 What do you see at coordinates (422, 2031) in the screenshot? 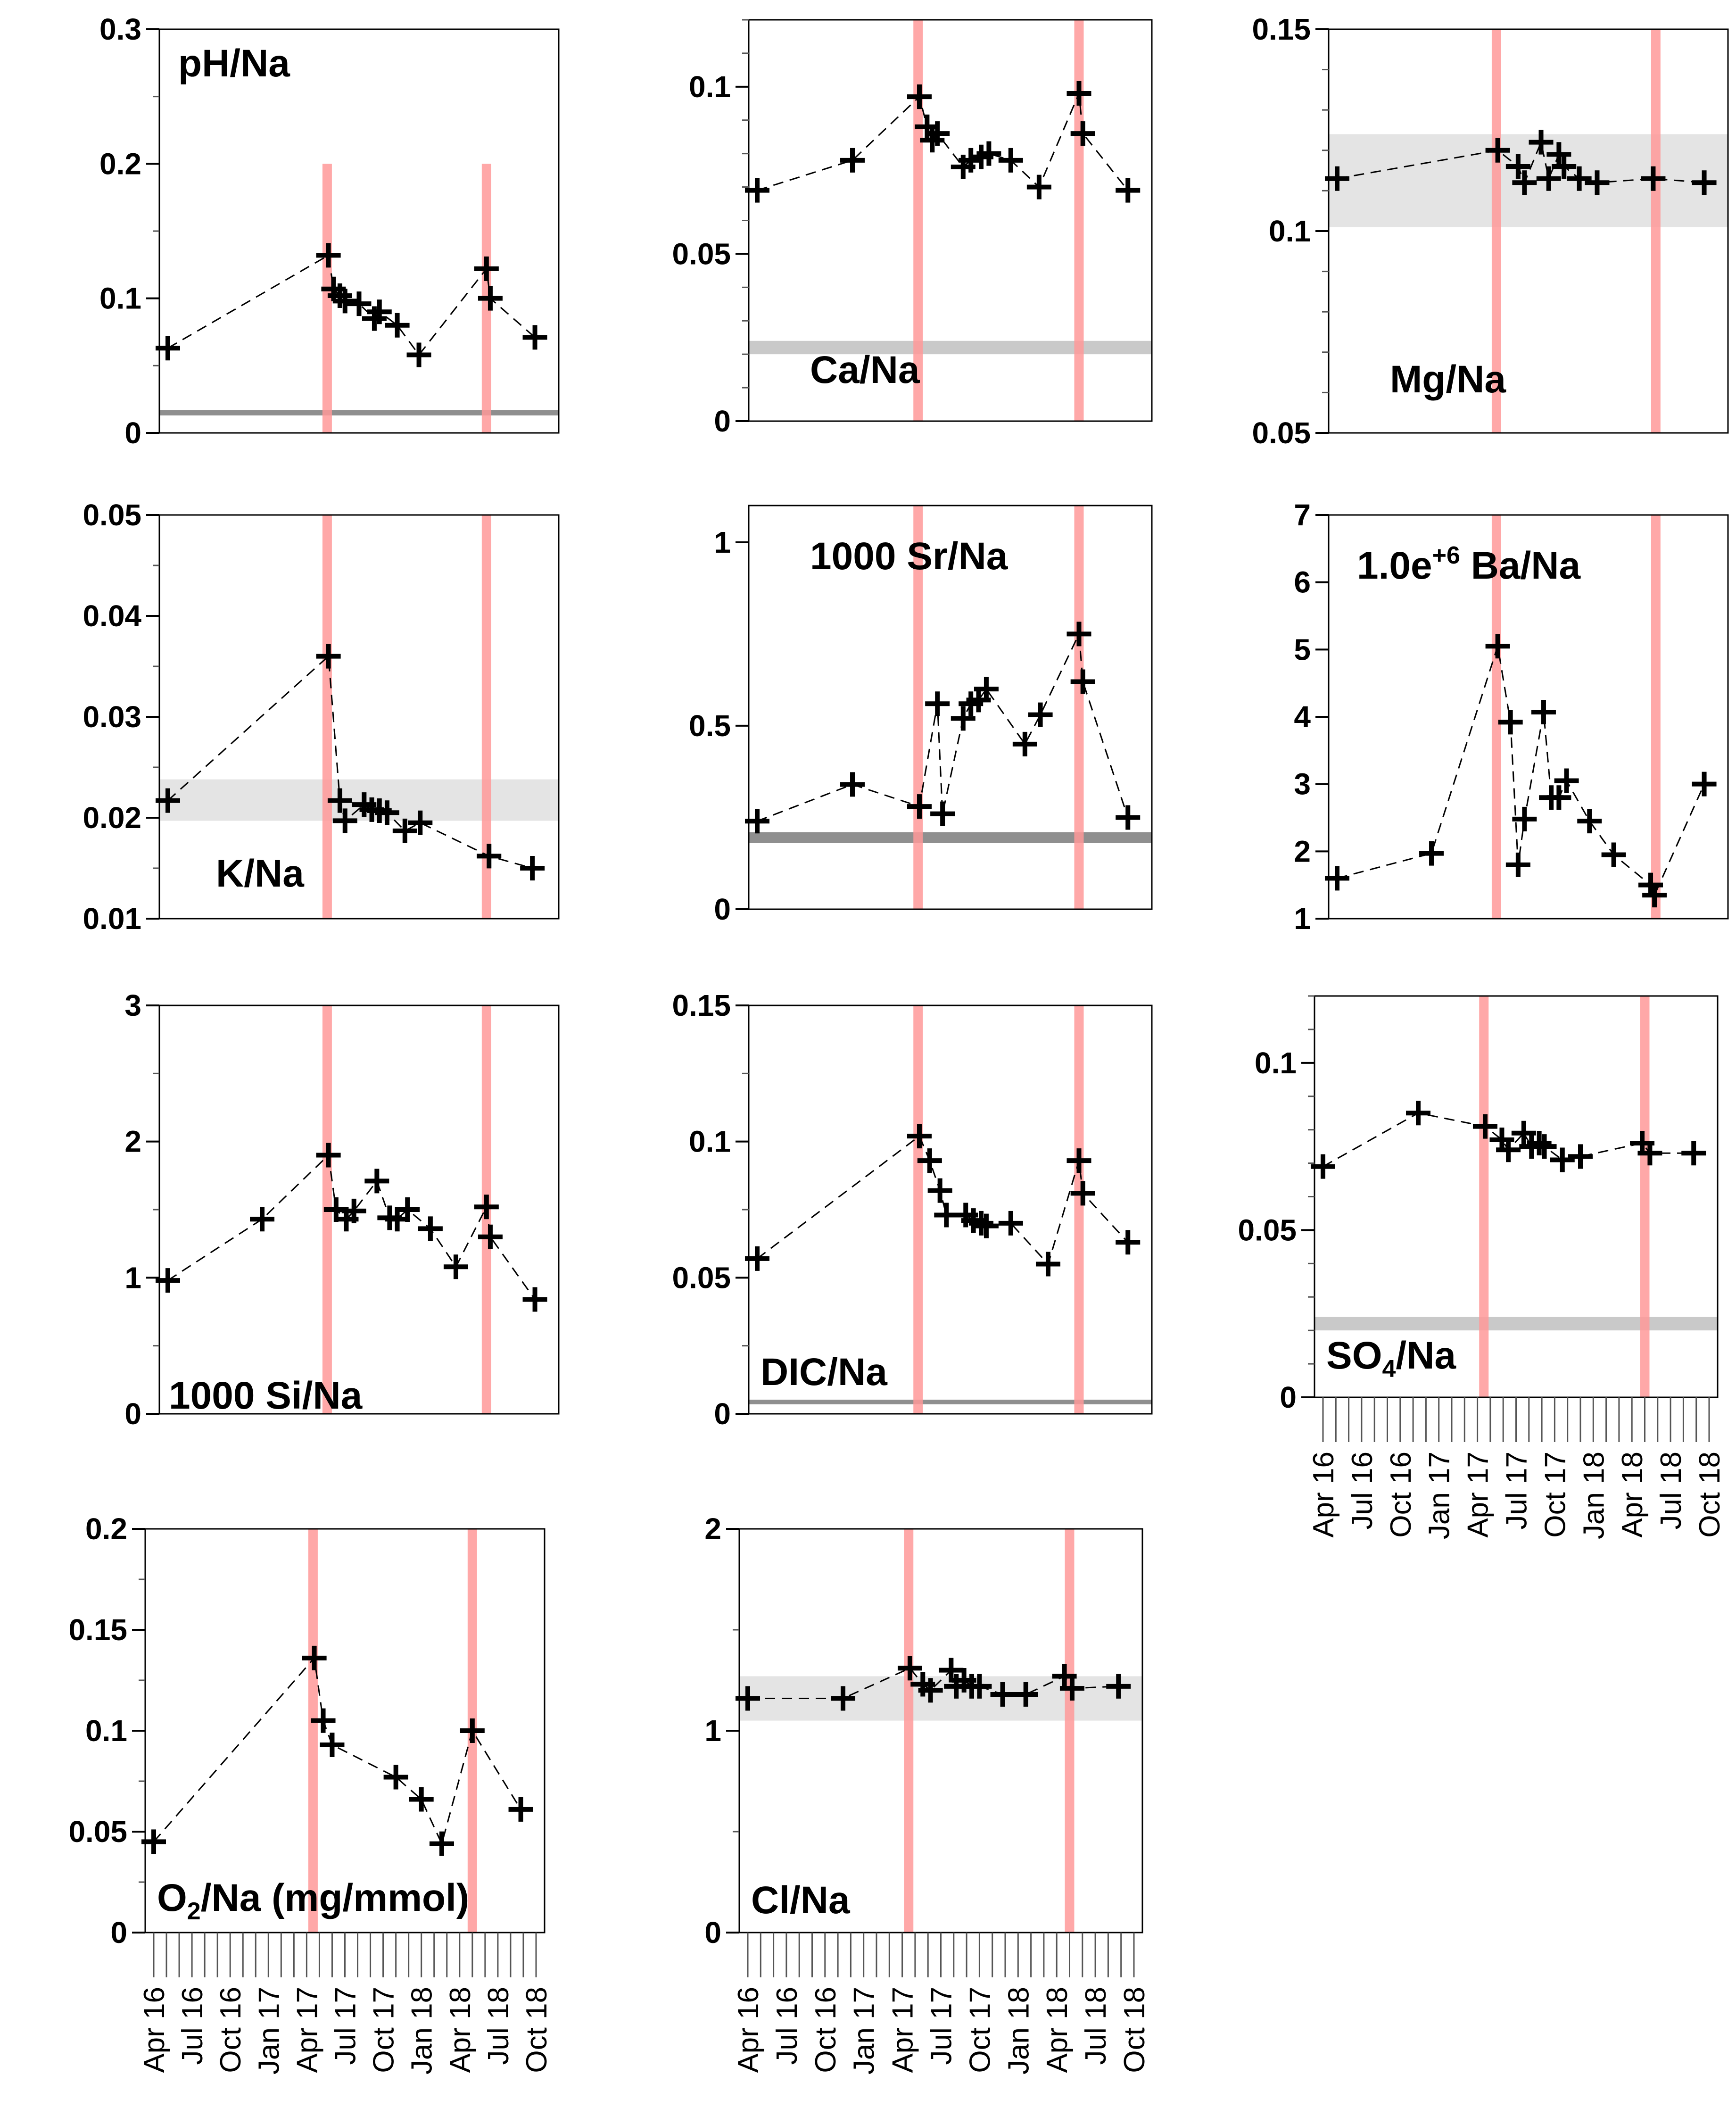
I see `x-tick-label: Jan 18` at bounding box center [422, 2031].